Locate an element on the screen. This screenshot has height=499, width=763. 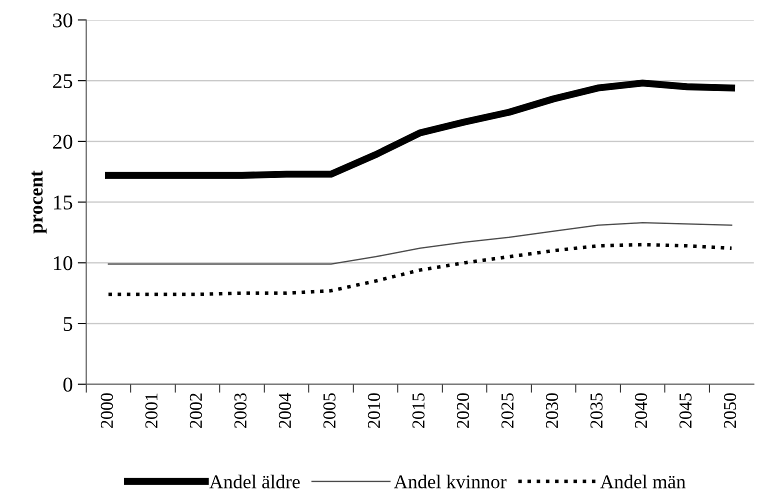
y-tick-label: 20 is located at coordinates (62, 141).